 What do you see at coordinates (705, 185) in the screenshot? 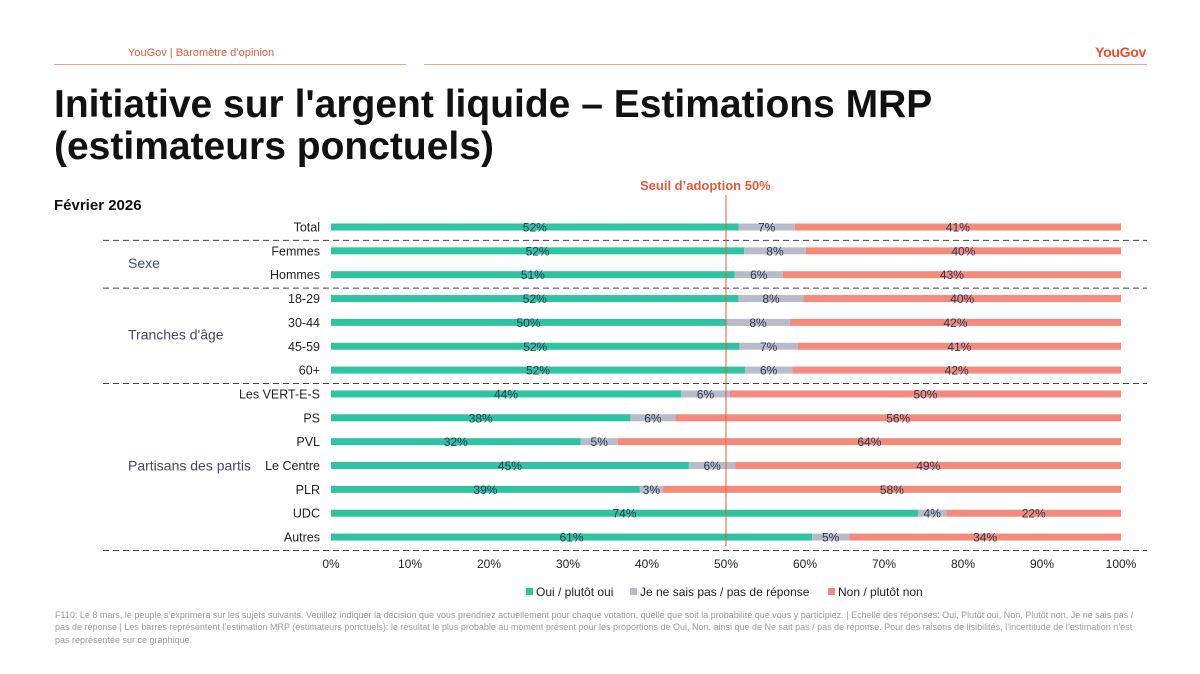
I see `threshold-label: Seuil d’adoption 50%` at bounding box center [705, 185].